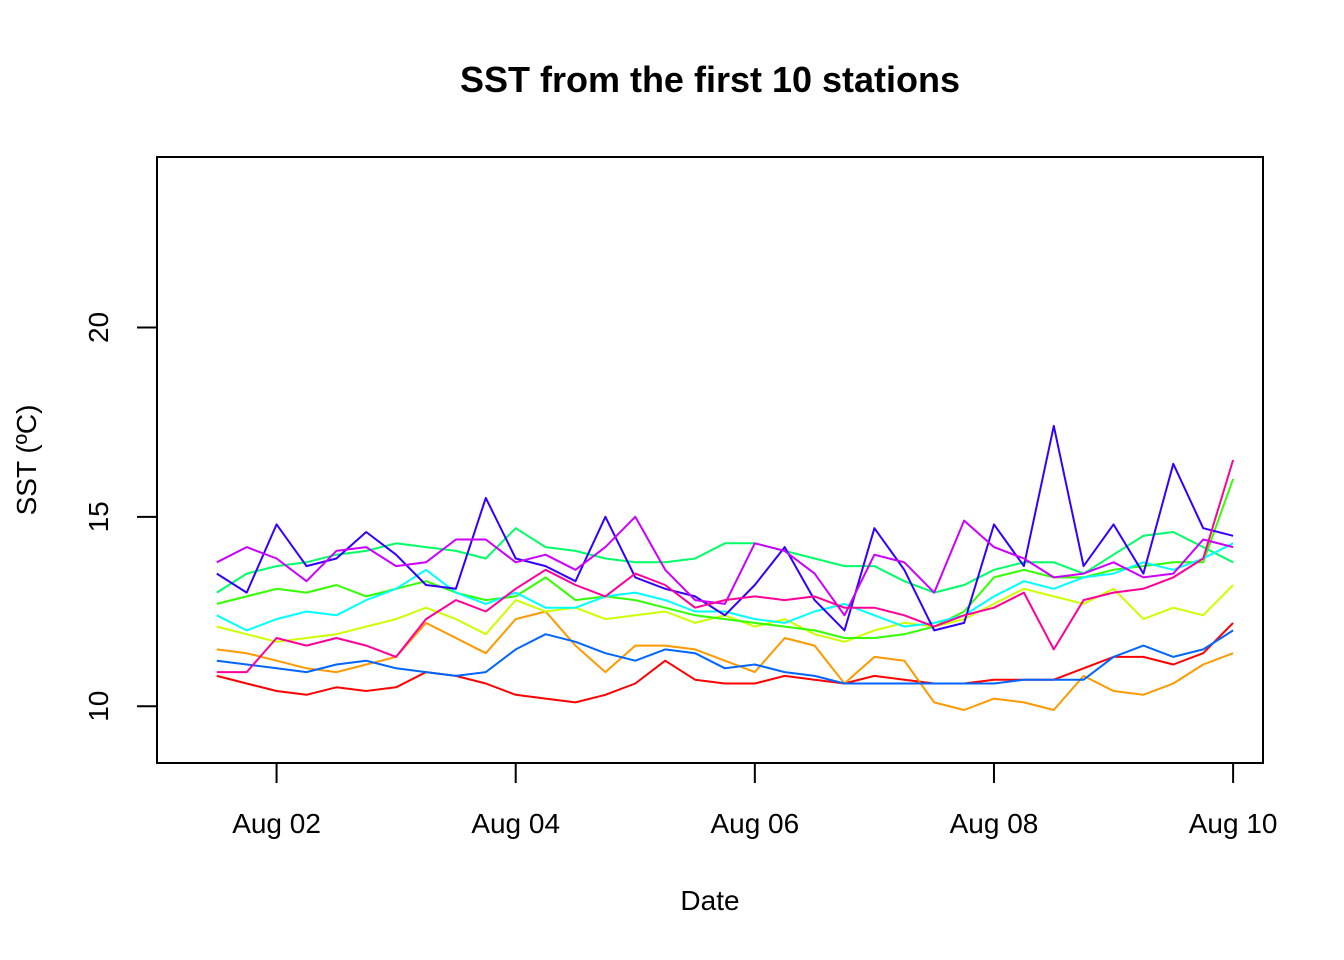  What do you see at coordinates (754, 823) in the screenshot?
I see `x-tick-label: Aug 06` at bounding box center [754, 823].